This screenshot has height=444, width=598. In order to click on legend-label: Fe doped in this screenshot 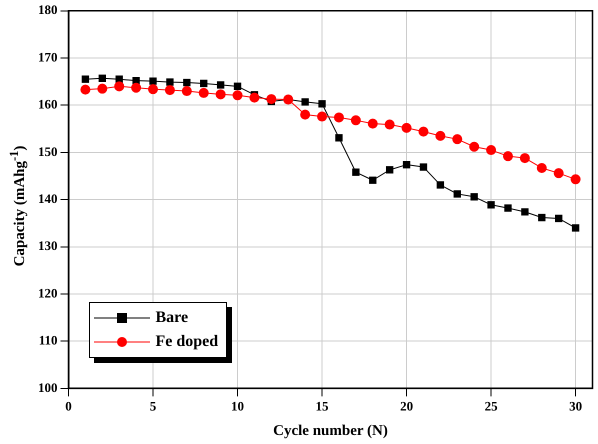, I will do `click(187, 342)`.